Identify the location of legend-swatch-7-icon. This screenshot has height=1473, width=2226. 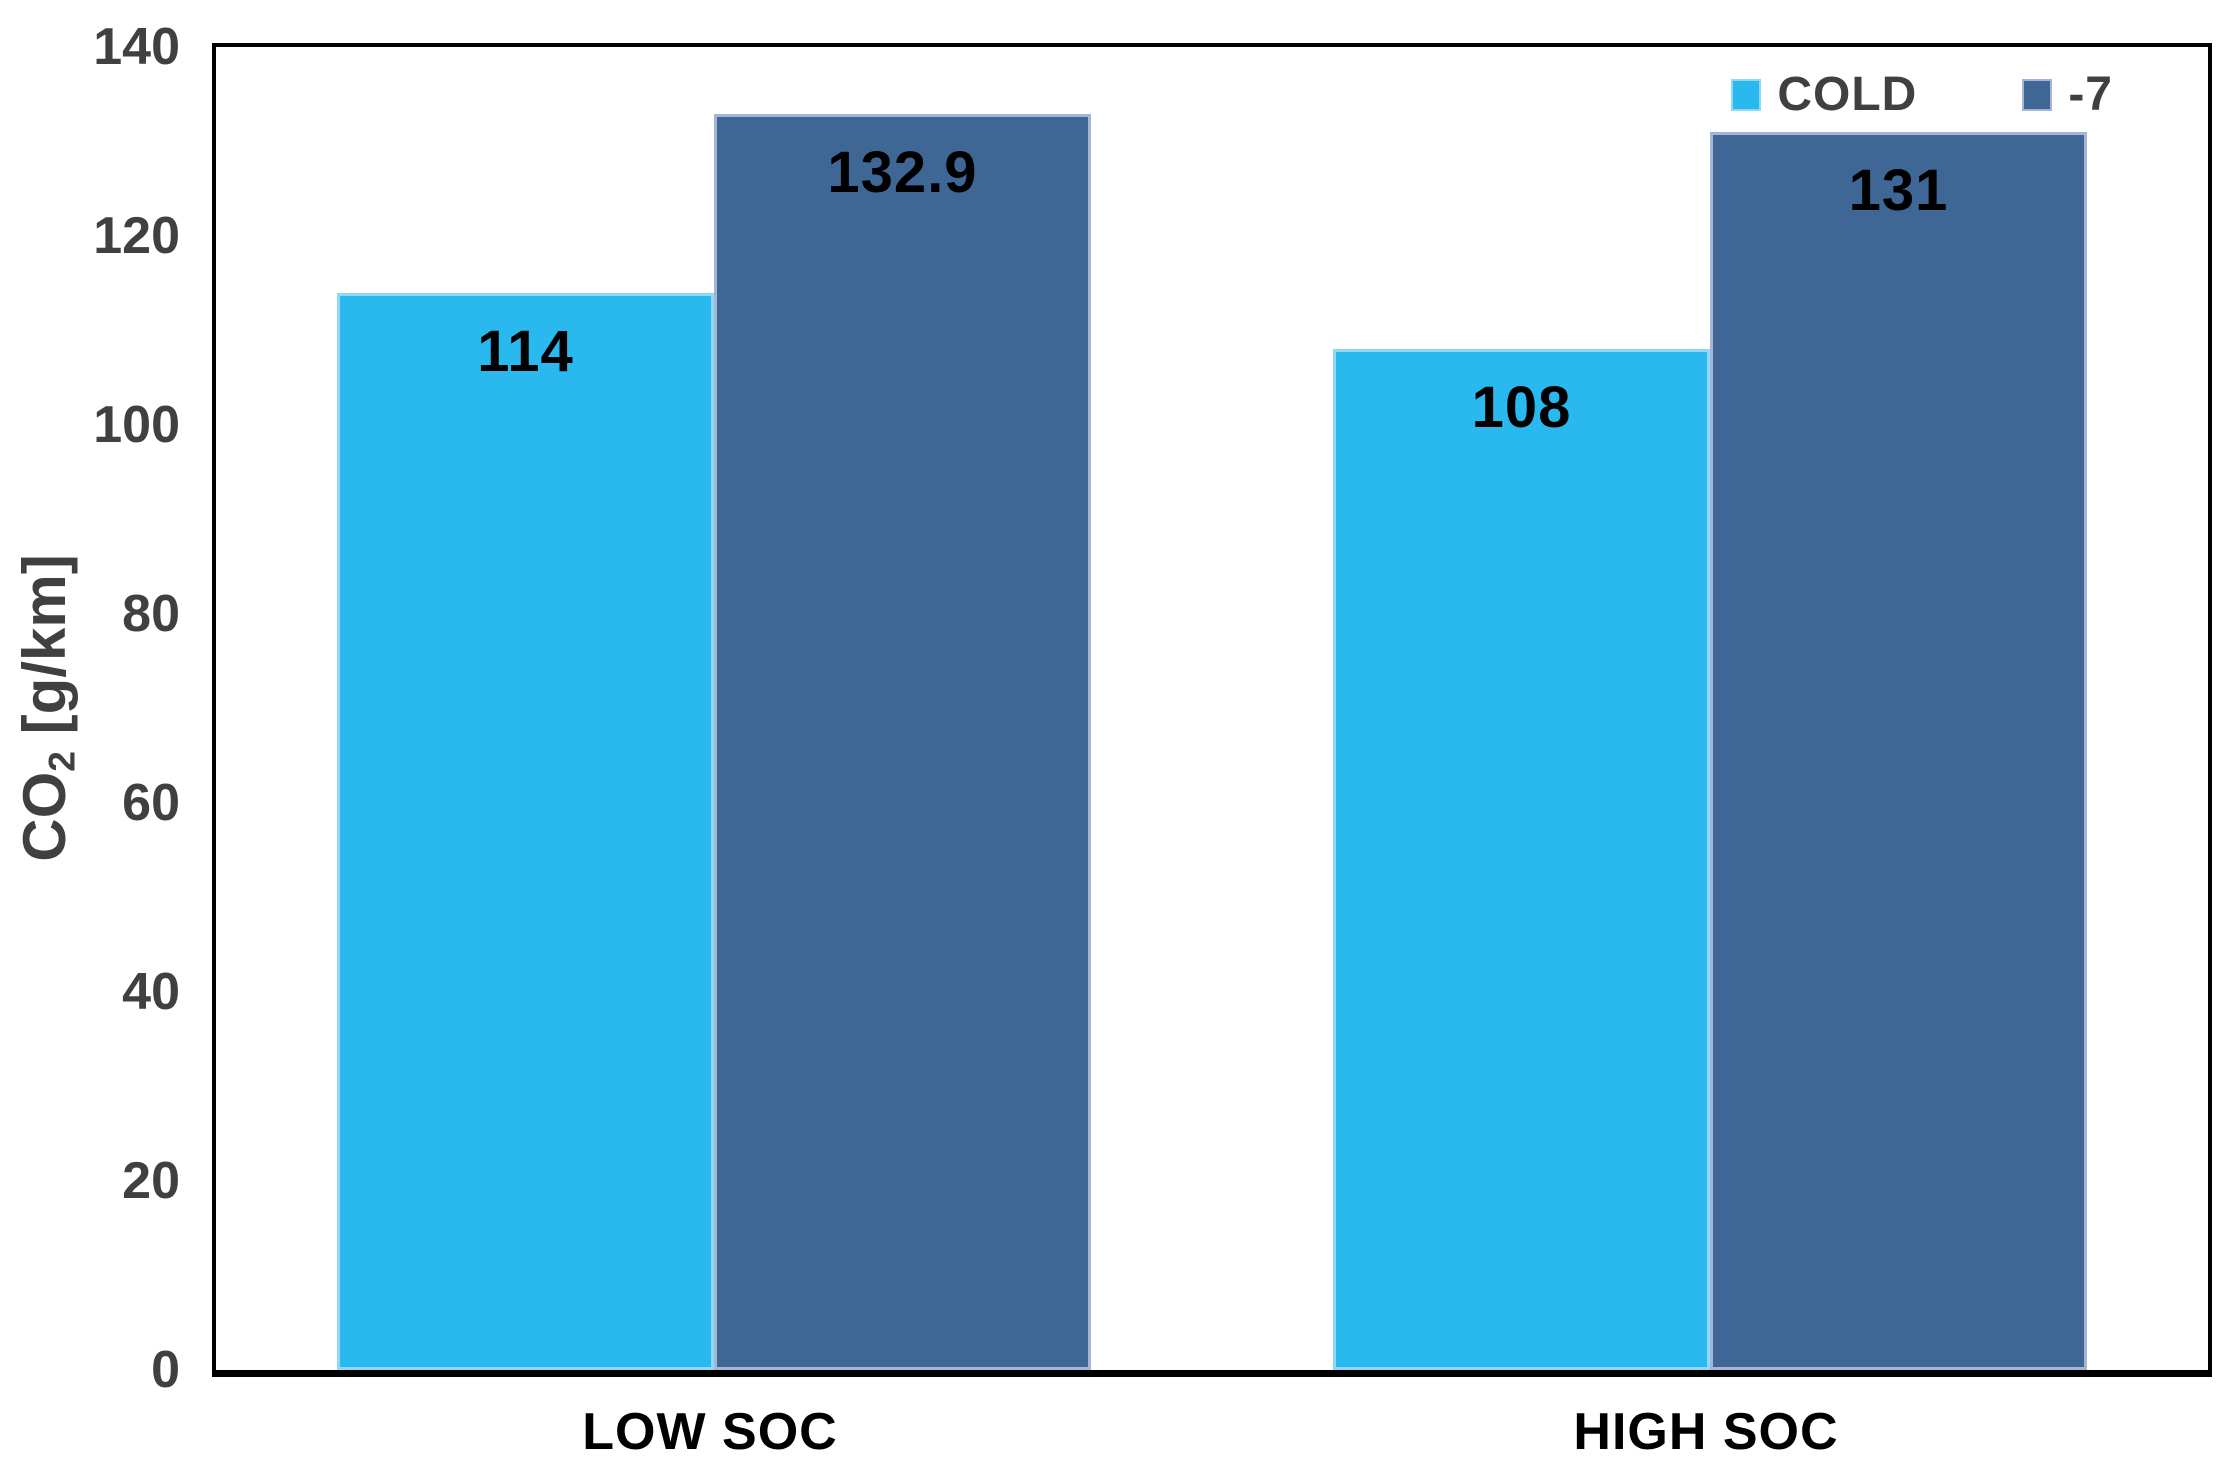
(2037, 94).